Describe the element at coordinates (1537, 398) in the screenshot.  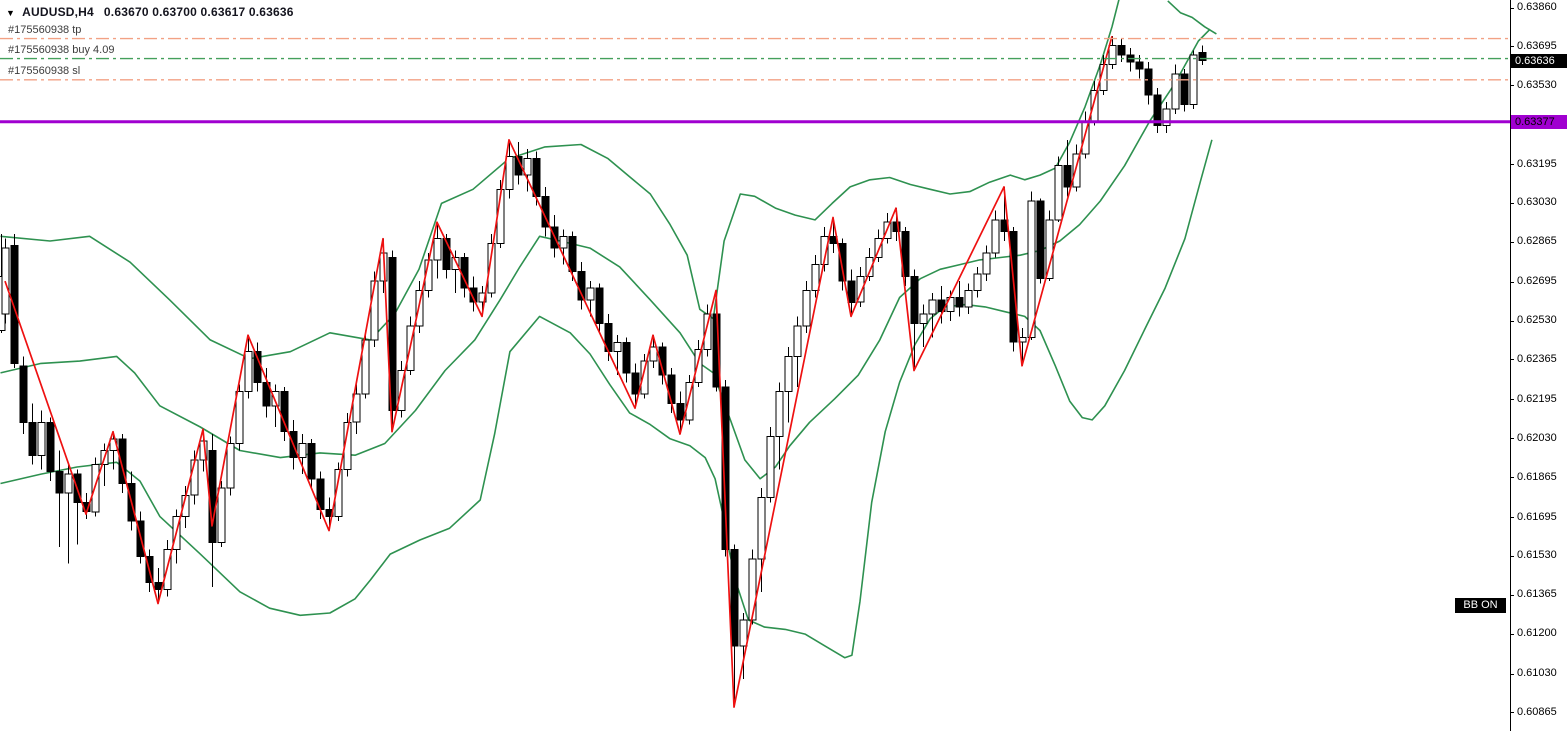
I see `axis-tick-label: 0.62195` at that location.